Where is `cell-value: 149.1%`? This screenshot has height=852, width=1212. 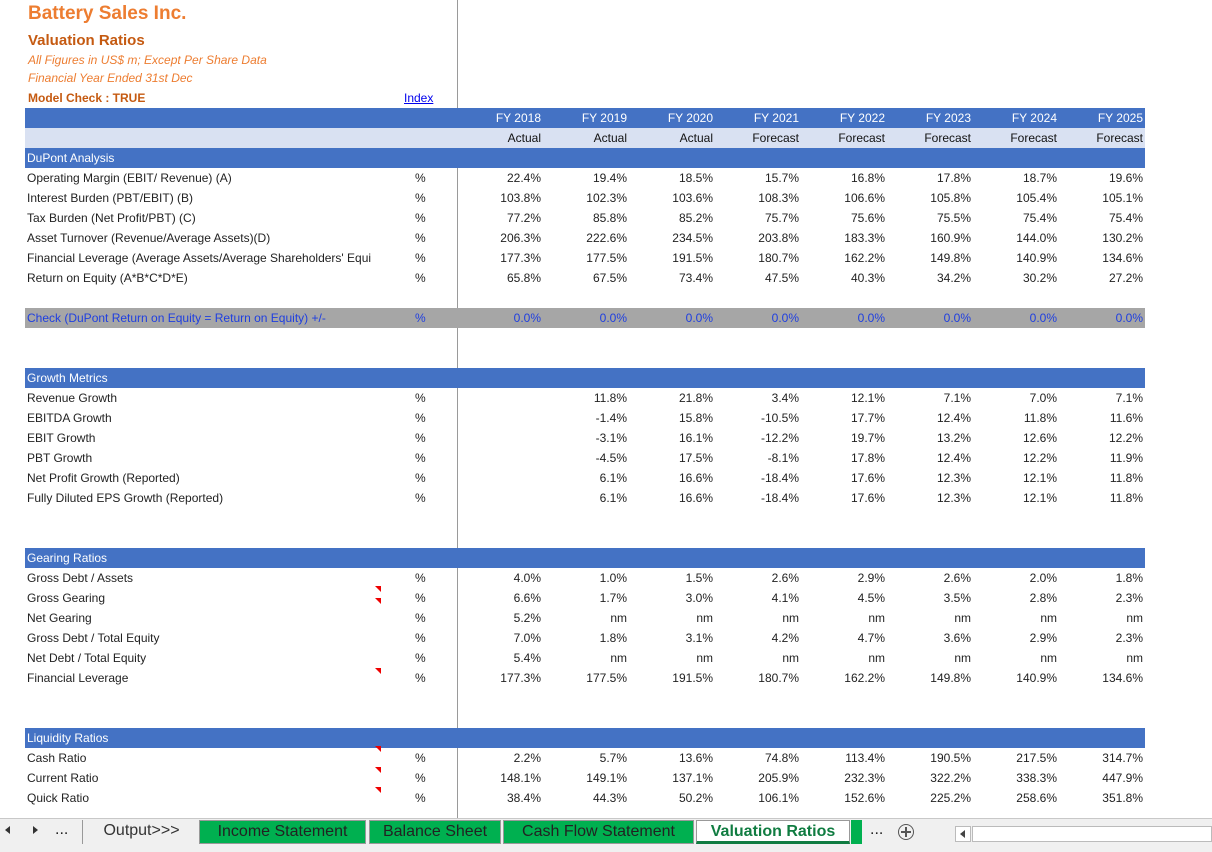 cell-value: 149.1% is located at coordinates (606, 778).